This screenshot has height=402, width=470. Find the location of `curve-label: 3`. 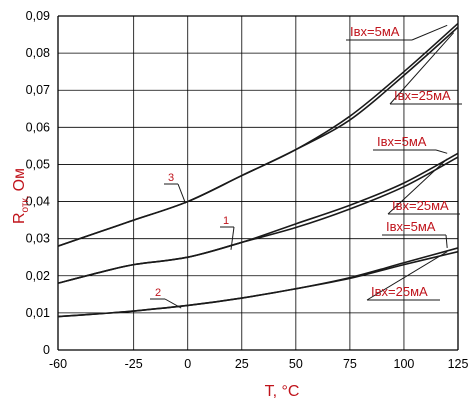

curve-label: 3 is located at coordinates (171, 178).